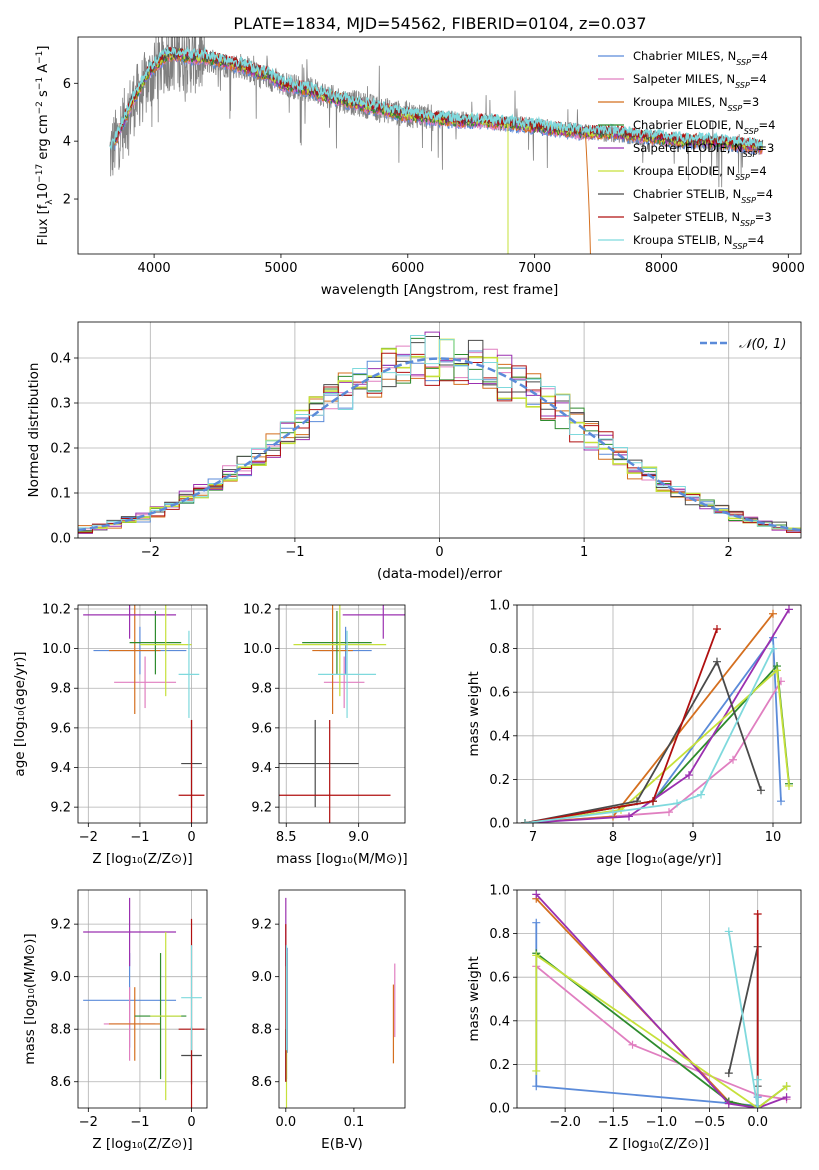 The width and height of the screenshot is (819, 1170). Describe the element at coordinates (683, 240) in the screenshot. I see `legend-label-text: Kroupa STELIB, N` at that location.